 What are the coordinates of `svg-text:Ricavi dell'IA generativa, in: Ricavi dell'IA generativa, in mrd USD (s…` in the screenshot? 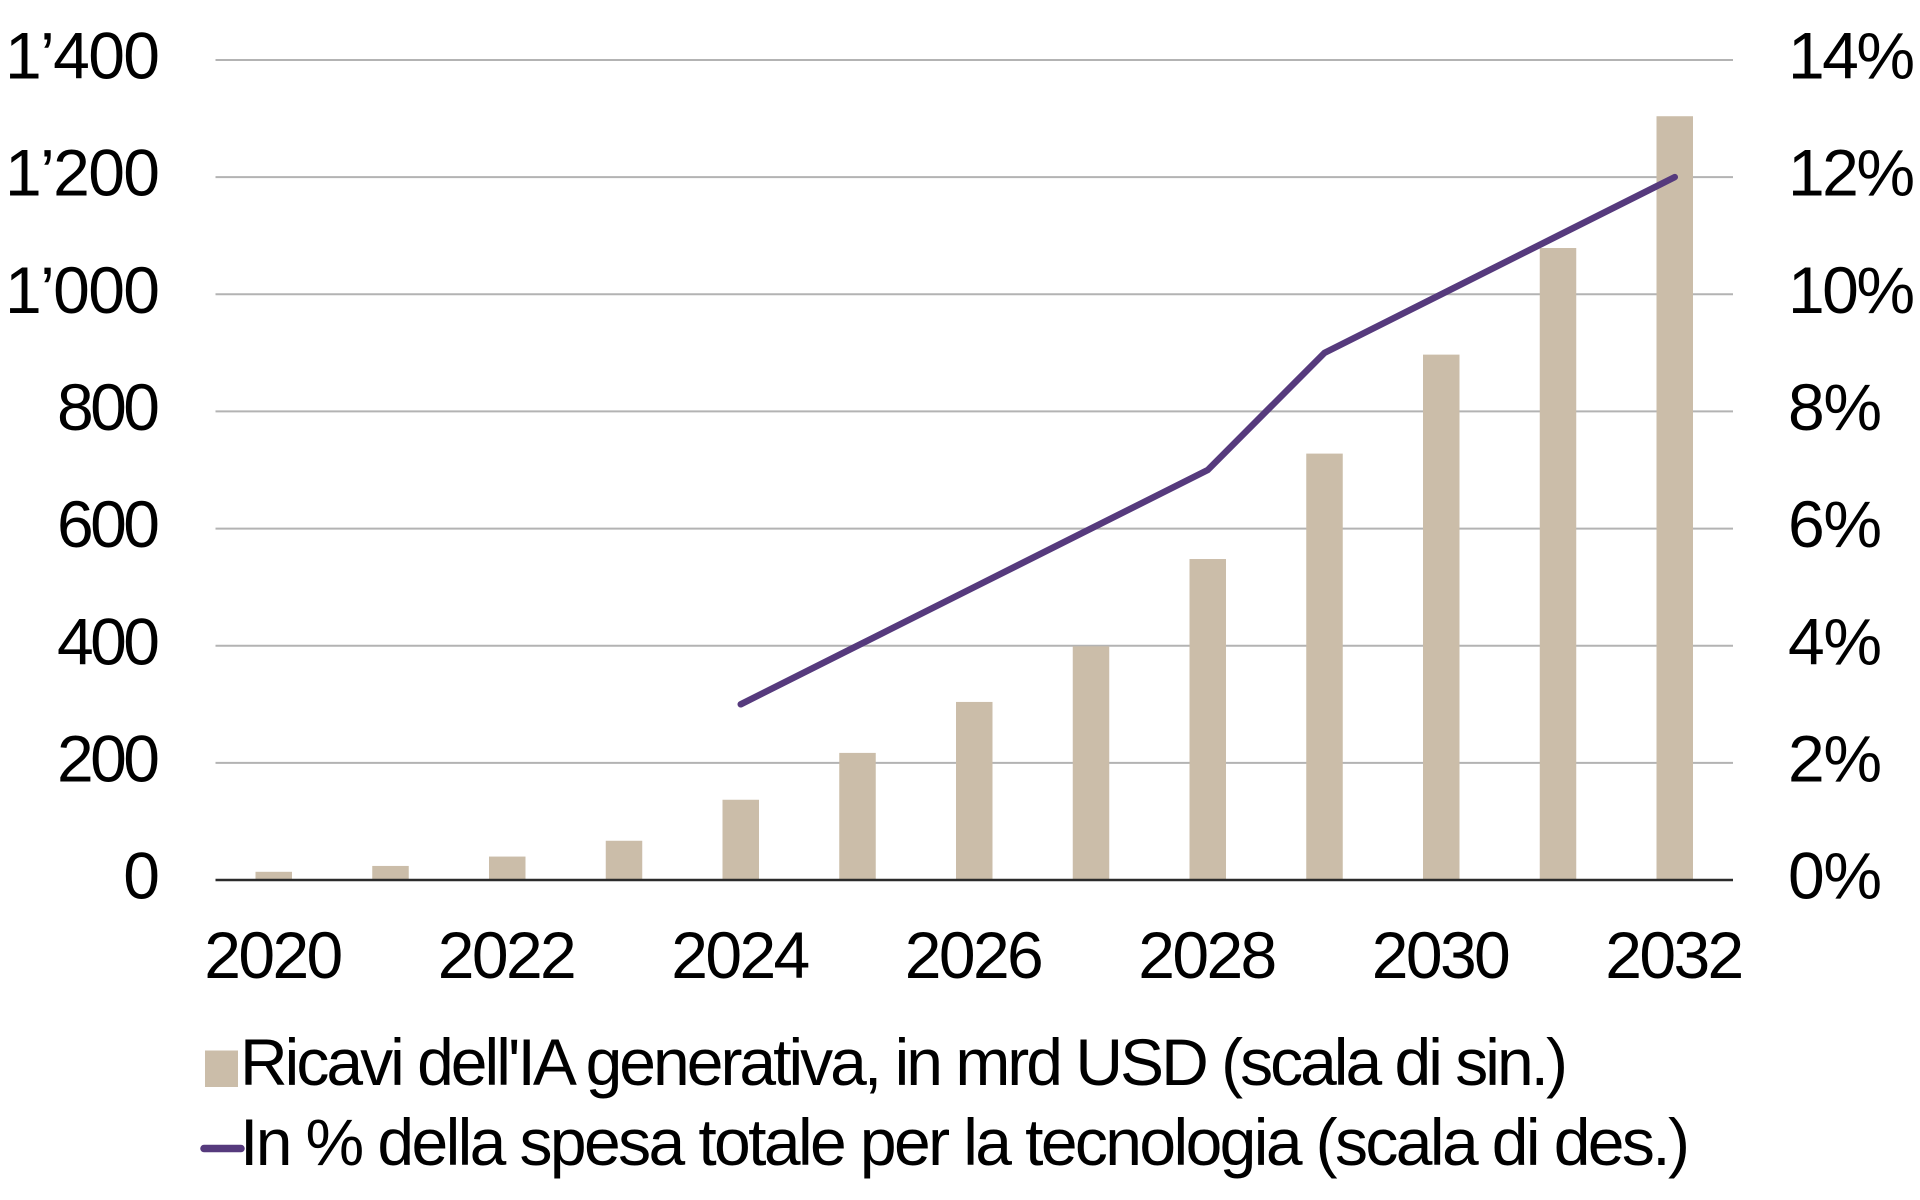 It's located at (904, 1062).